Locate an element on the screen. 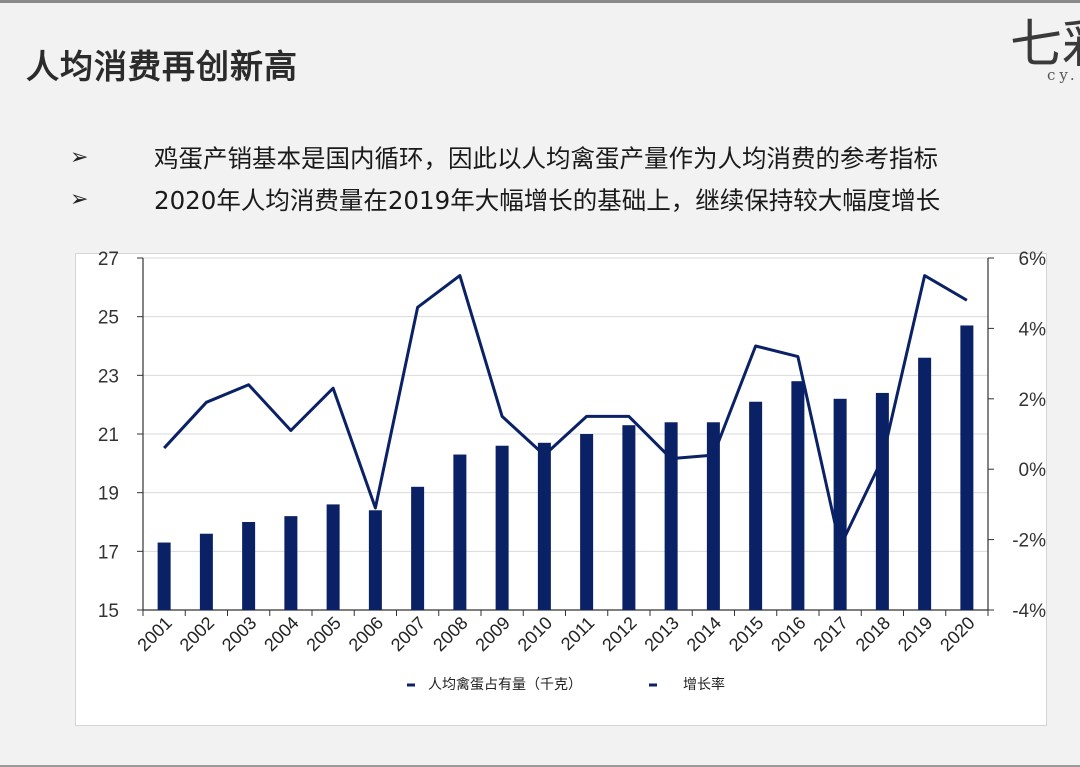 The width and height of the screenshot is (1080, 767). x-tick-label: 2009 is located at coordinates (492, 634).